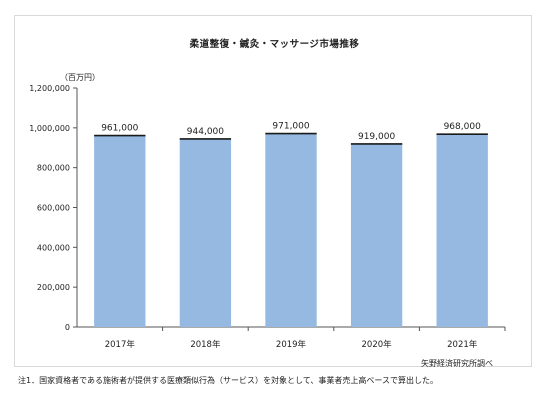 This screenshot has width=549, height=400. I want to click on y-tick-label: 200,000, so click(53, 287).